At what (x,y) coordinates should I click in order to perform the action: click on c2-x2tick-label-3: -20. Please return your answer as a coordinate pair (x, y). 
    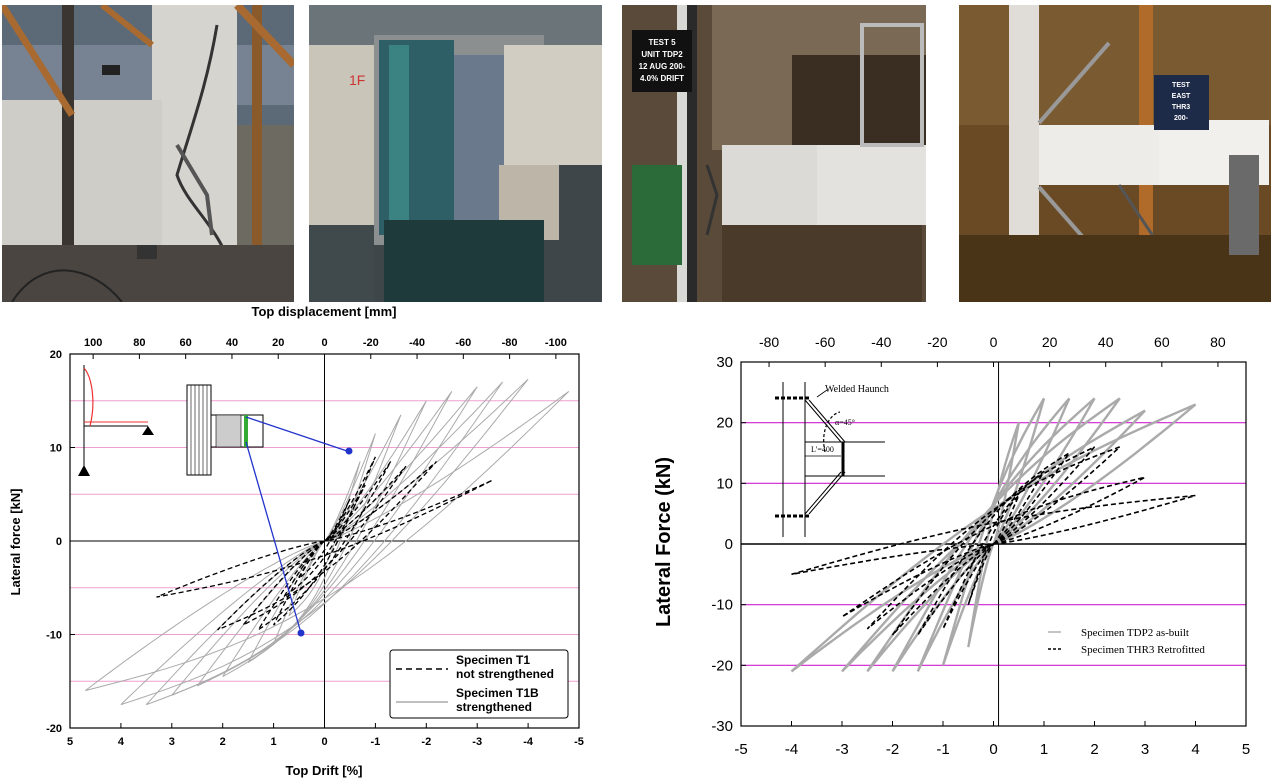
    Looking at the image, I should click on (937, 342).